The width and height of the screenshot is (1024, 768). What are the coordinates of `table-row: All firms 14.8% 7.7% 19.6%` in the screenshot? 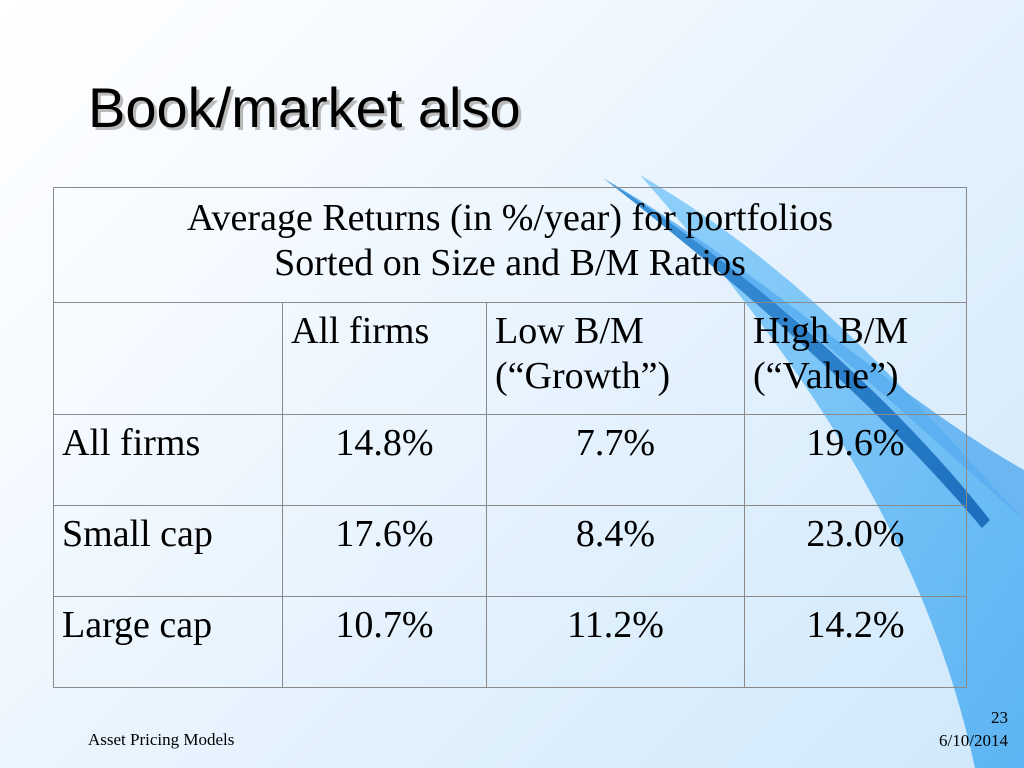 It's located at (510, 460).